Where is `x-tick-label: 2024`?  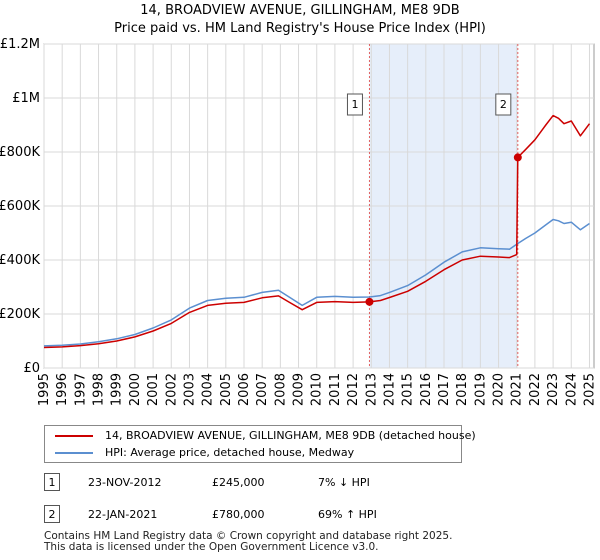 x-tick-label: 2024 is located at coordinates (571, 389).